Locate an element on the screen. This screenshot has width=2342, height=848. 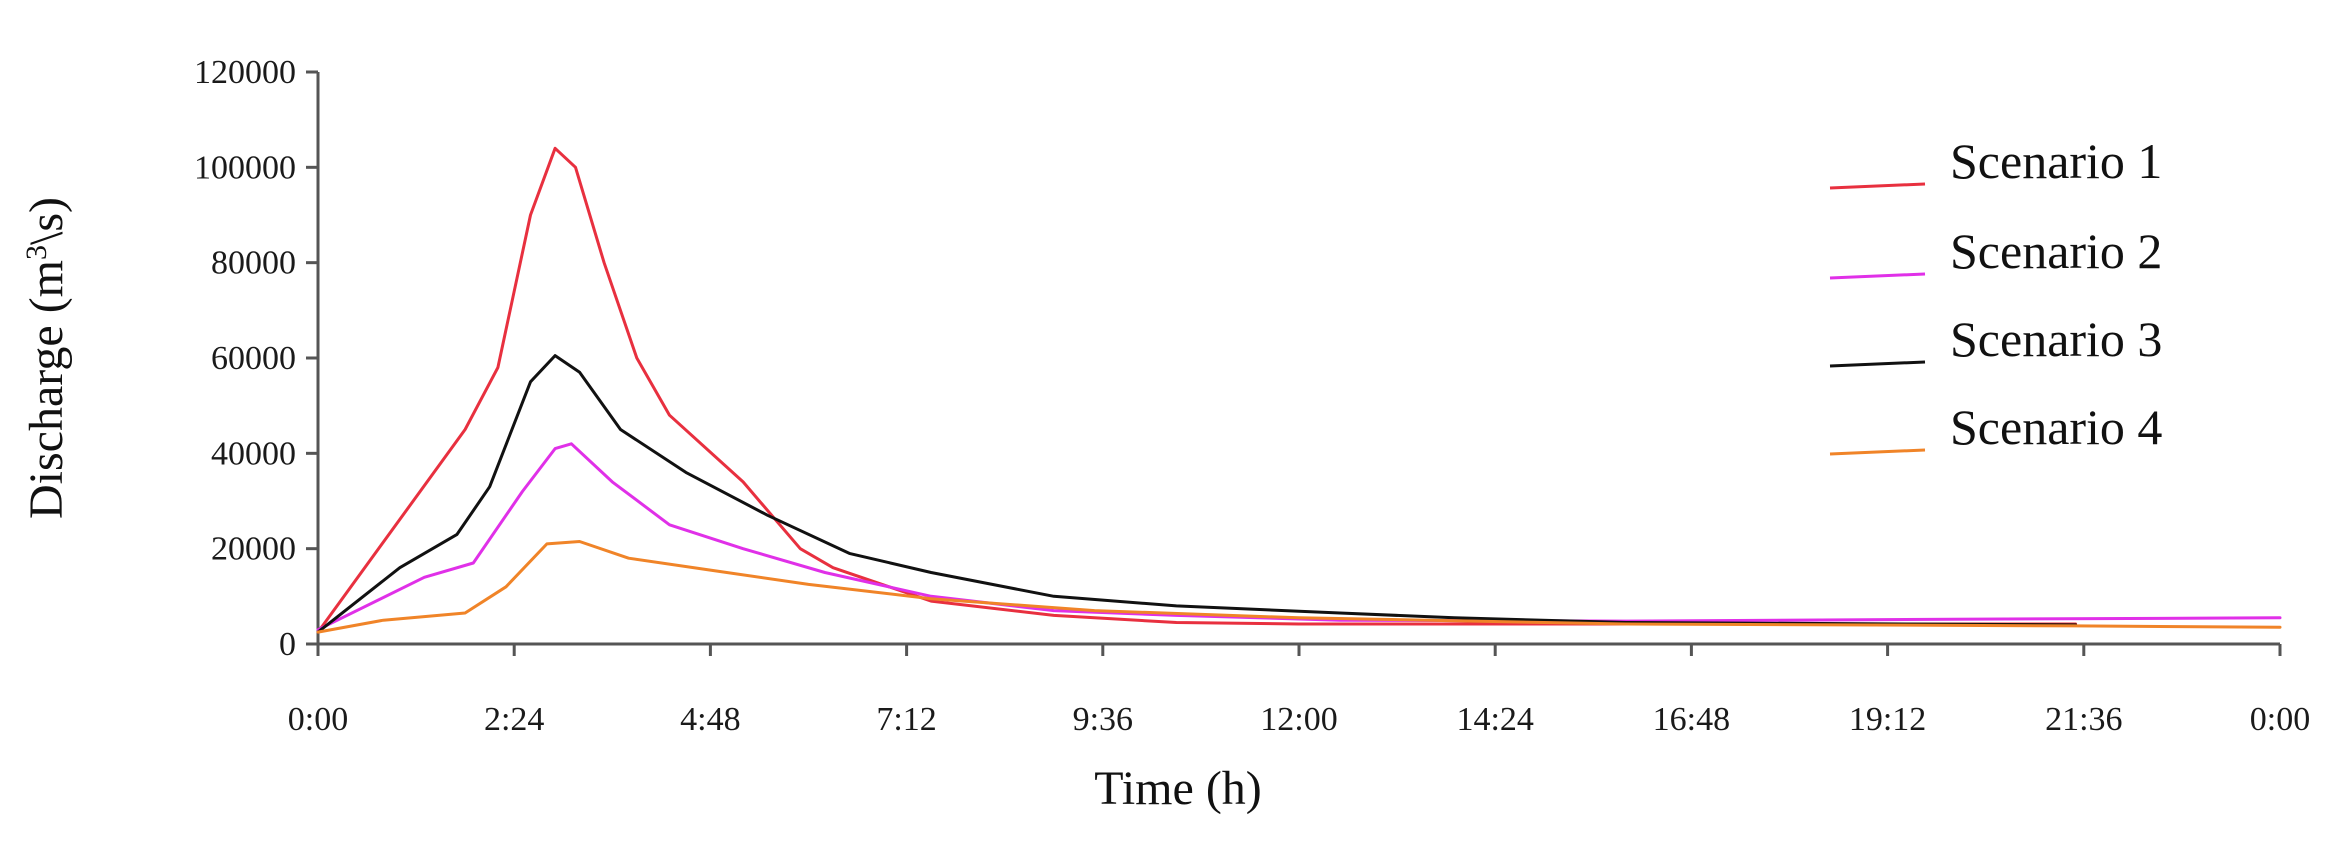
x-tick-label: 9:36 is located at coordinates (1103, 719).